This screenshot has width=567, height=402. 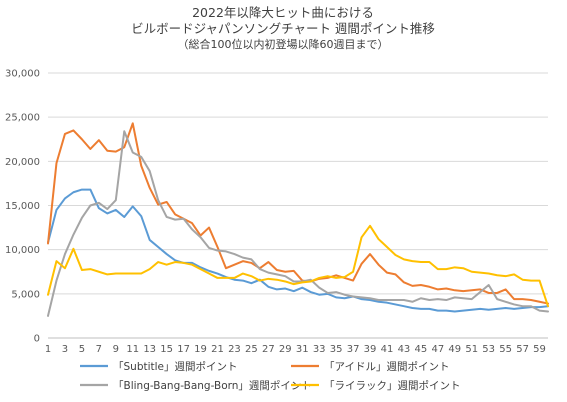 What do you see at coordinates (149, 349) in the screenshot?
I see `x-tick-label: 13` at bounding box center [149, 349].